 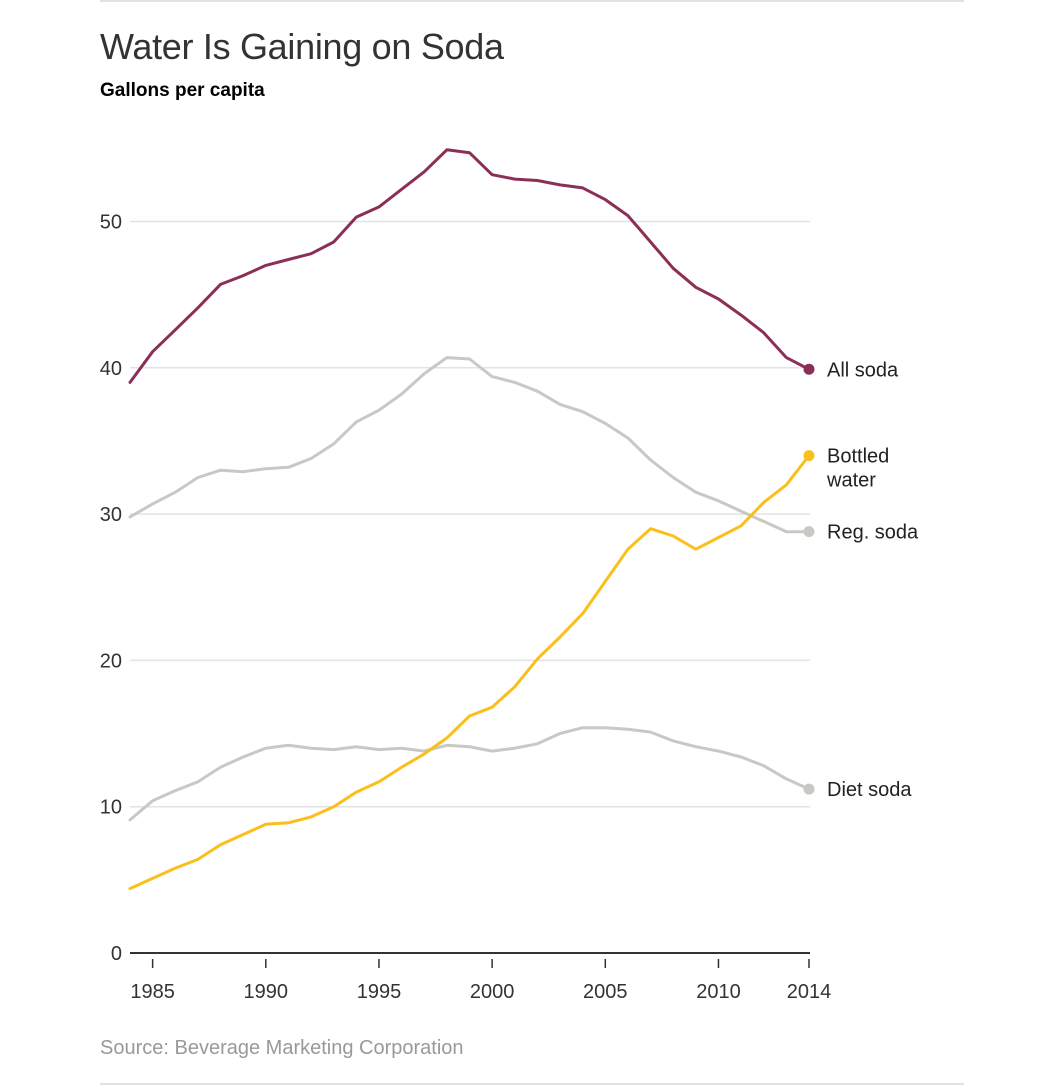 I want to click on x-tick-label: 1985, so click(x=152, y=992).